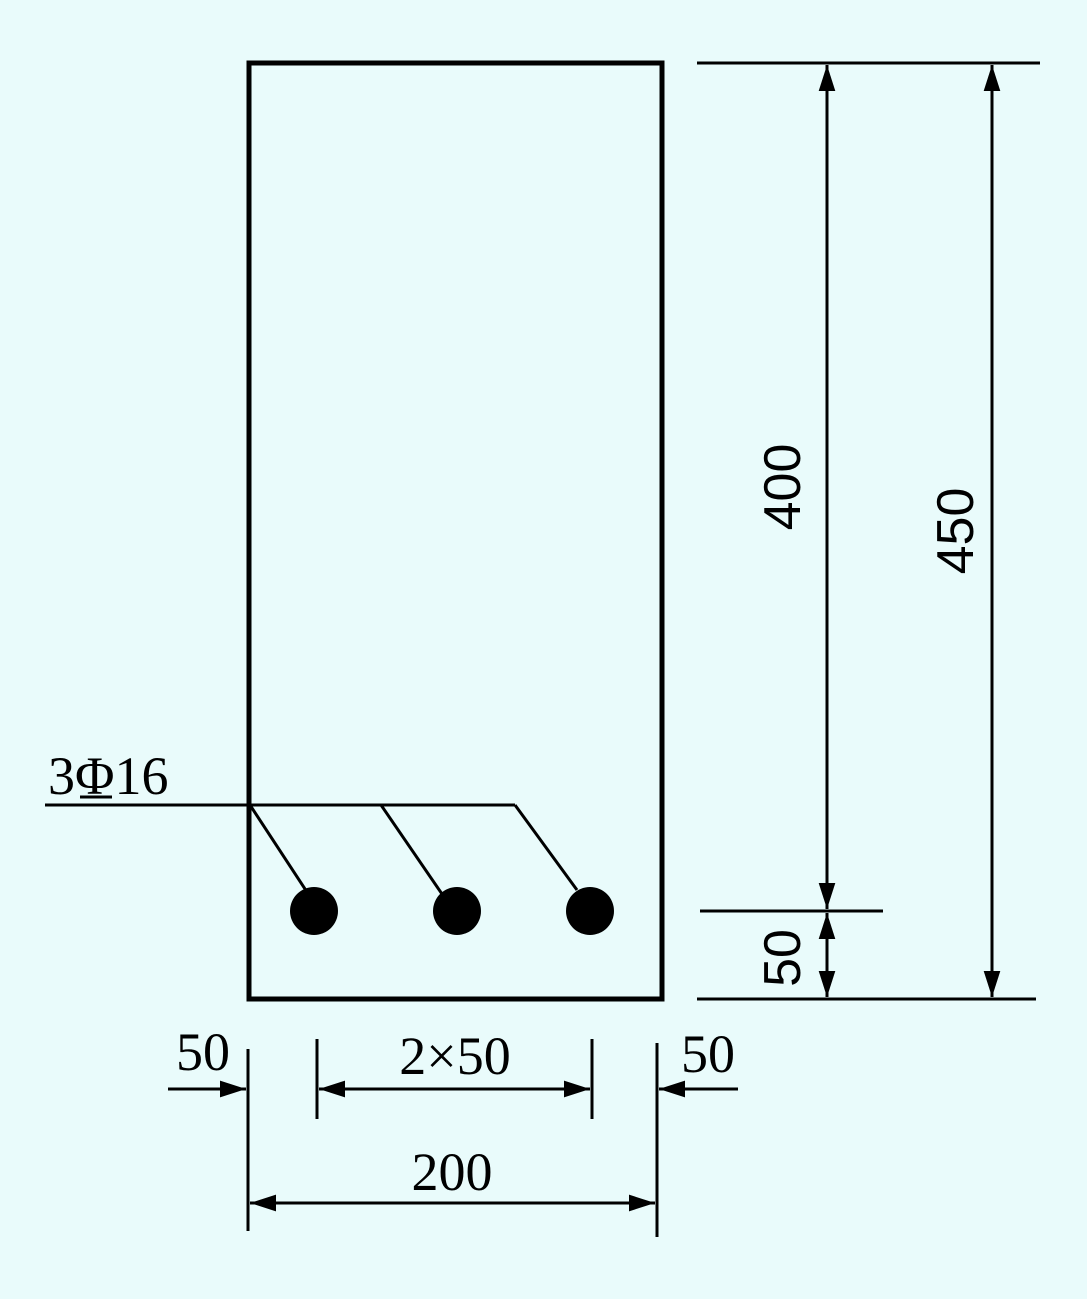 This screenshot has height=1299, width=1087. I want to click on rebar-label: 3Φ16, so click(108, 776).